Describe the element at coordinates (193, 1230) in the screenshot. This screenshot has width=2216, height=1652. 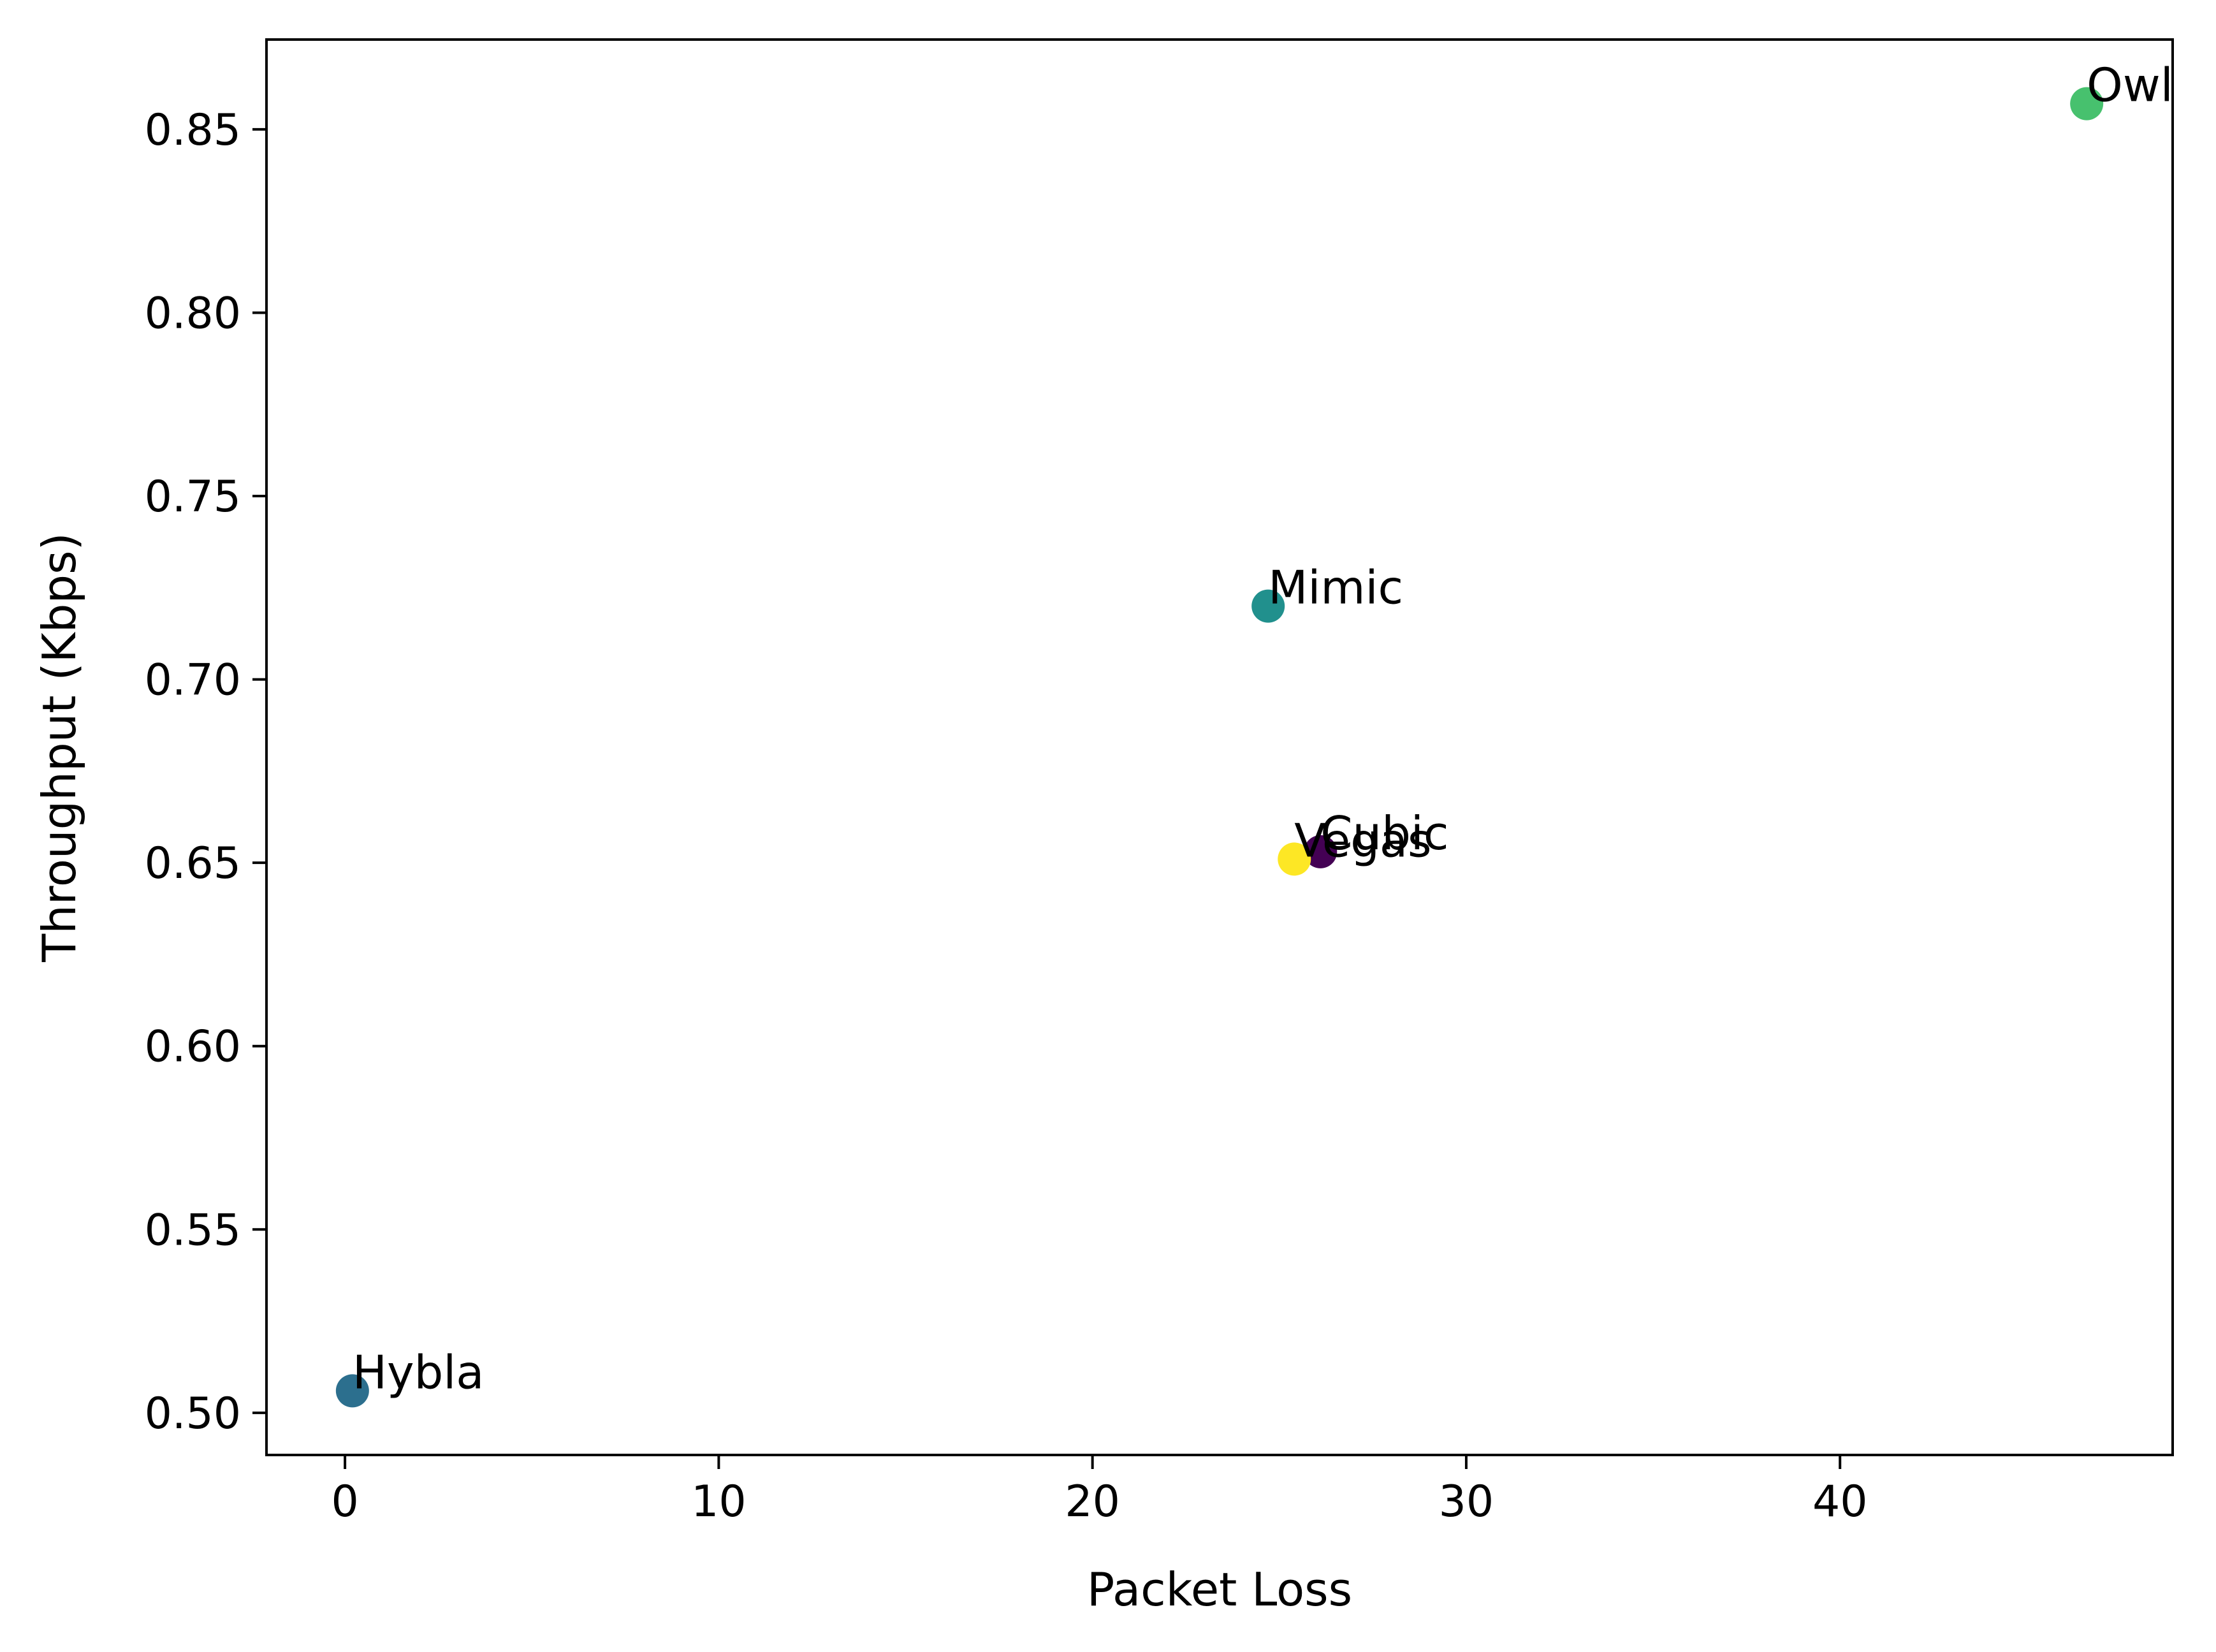
I see `y-tick-label: 0.55` at that location.